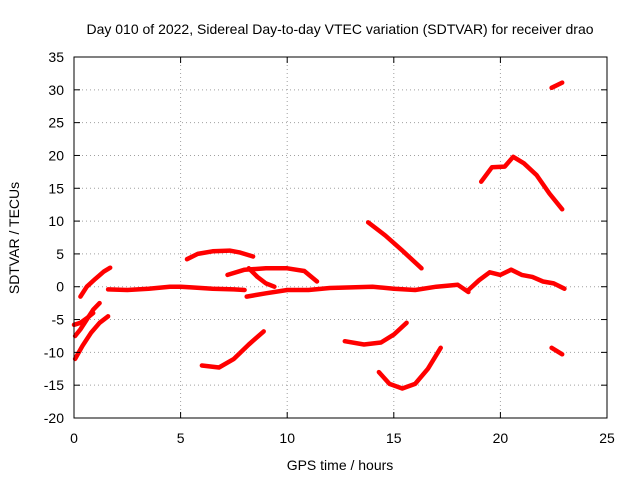  I want to click on y-tick-label: -15, so click(54, 385).